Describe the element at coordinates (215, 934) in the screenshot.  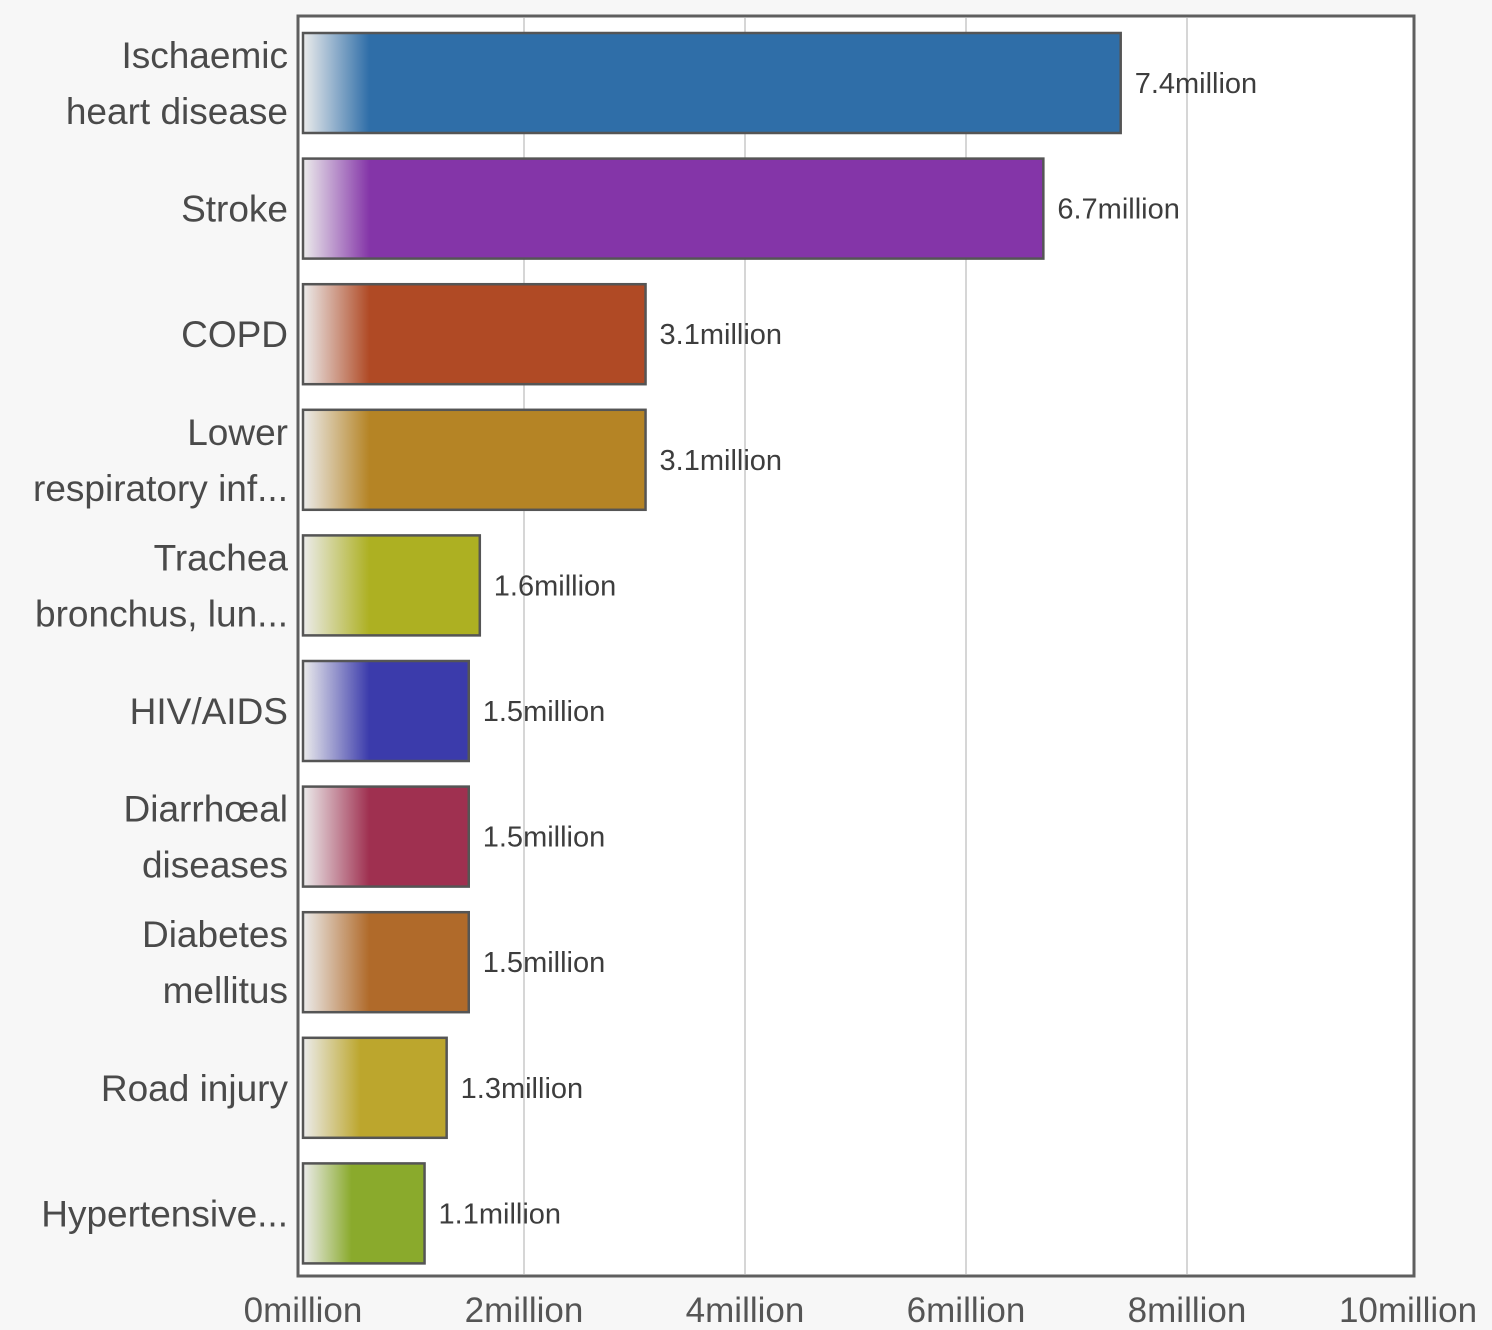
I see `category-label: Diabetes` at that location.